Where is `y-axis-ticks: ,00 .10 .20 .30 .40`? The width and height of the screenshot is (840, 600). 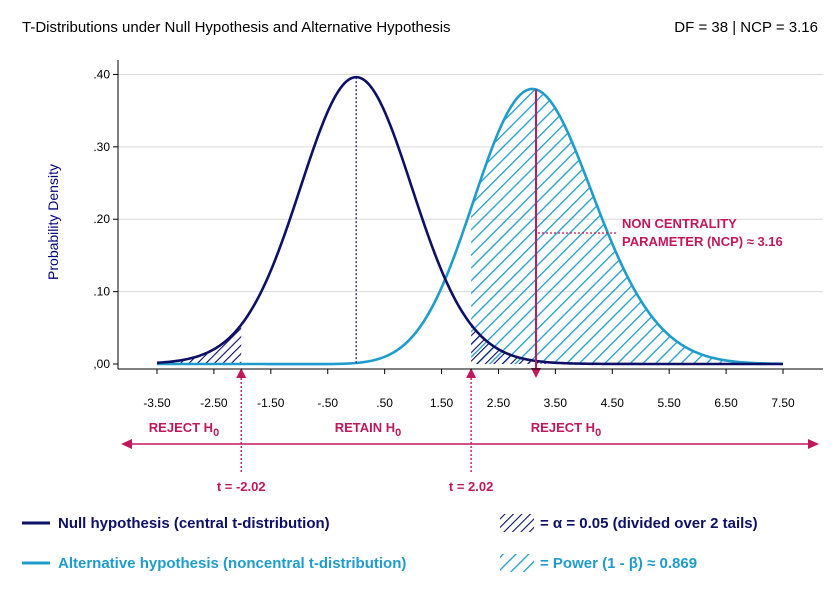
y-axis-ticks: ,00 .10 .20 .30 .40 is located at coordinates (105, 219).